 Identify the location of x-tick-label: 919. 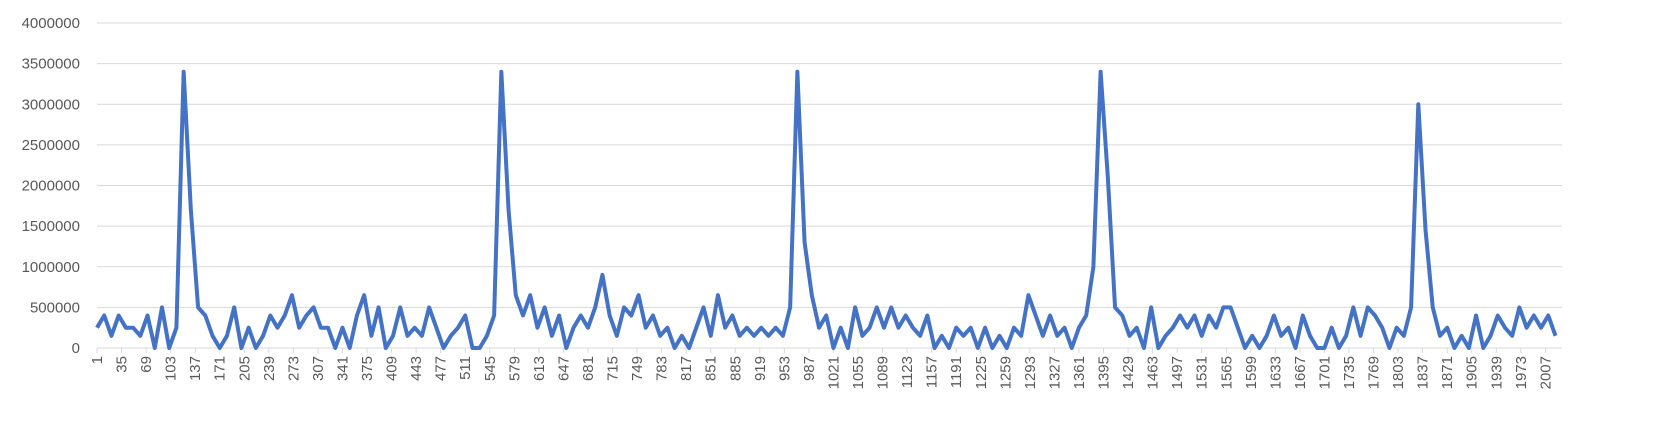
(760, 368).